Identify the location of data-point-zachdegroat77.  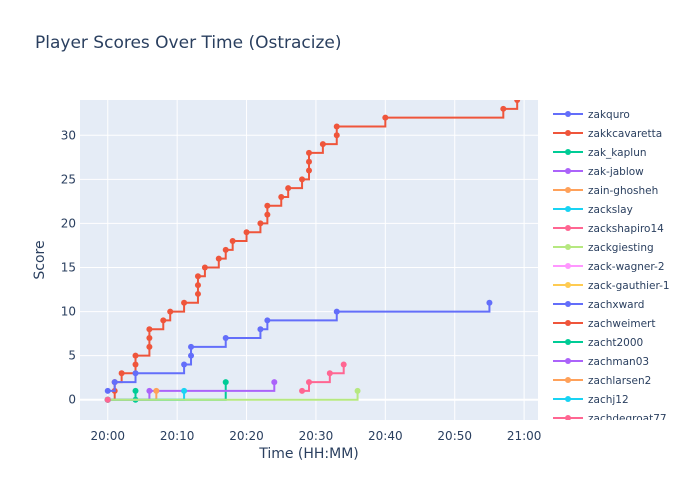
(107, 399).